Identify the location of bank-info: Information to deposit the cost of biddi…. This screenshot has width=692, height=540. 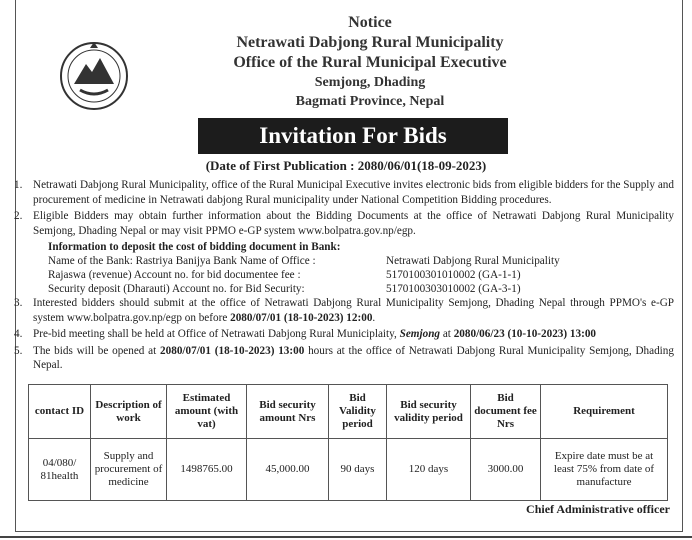
(361, 268).